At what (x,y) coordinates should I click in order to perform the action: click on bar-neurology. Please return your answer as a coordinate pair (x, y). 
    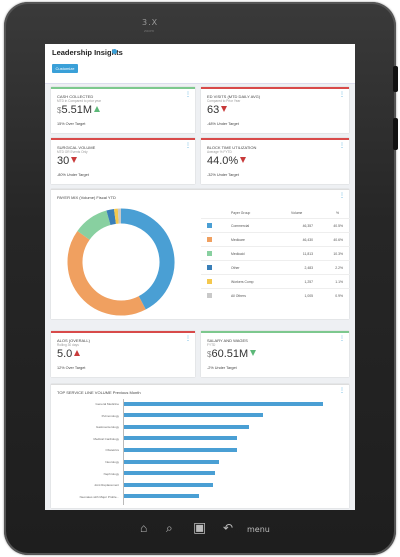
    Looking at the image, I should click on (171, 461).